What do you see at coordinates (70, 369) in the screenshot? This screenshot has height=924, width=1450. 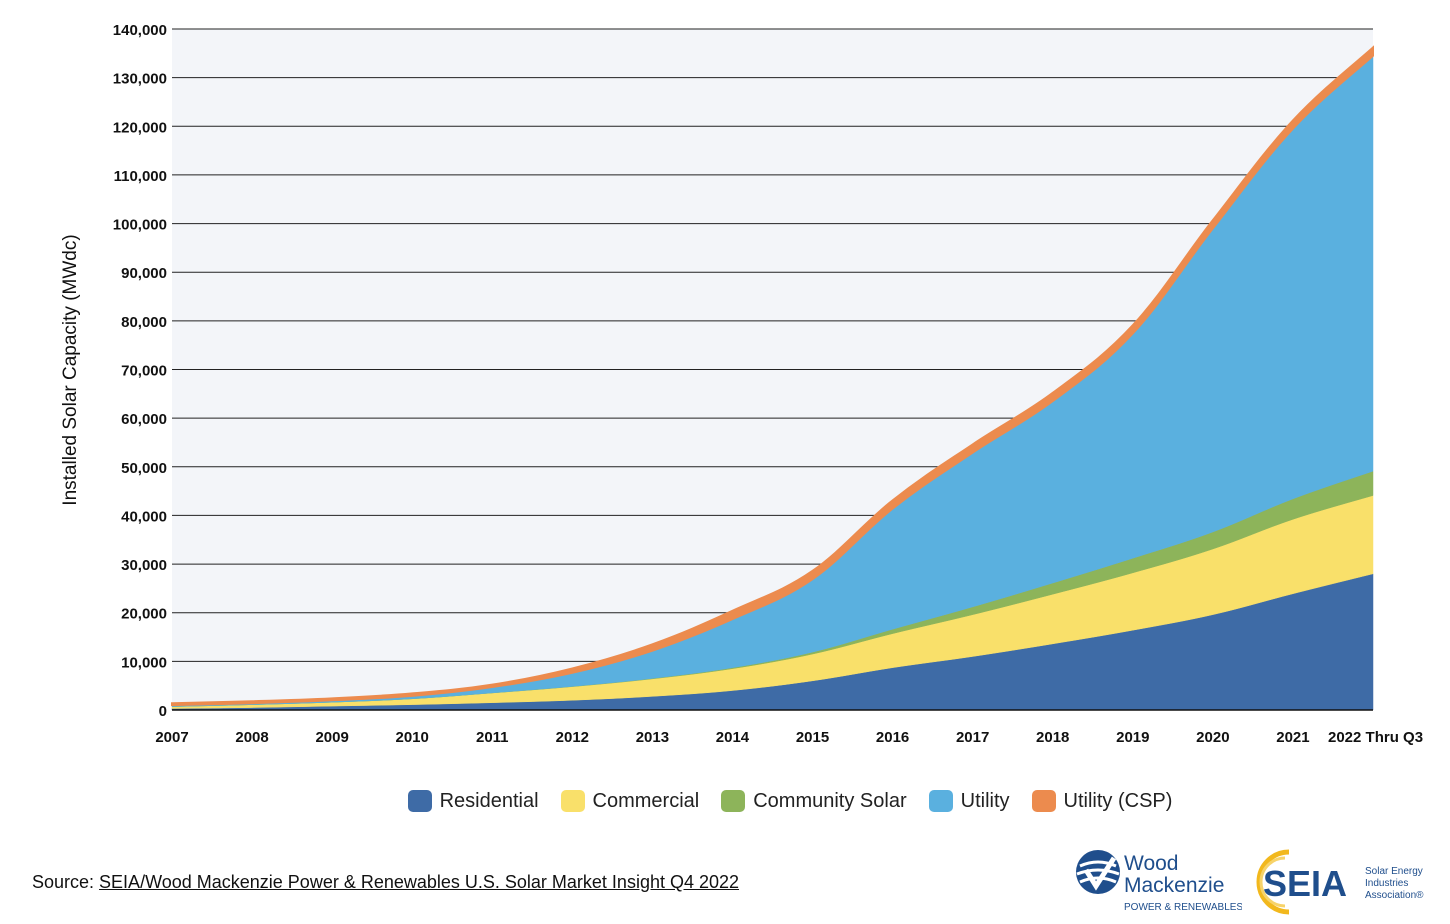 I see `y-axis-label: Installed Solar Capacity (MWdc)` at bounding box center [70, 369].